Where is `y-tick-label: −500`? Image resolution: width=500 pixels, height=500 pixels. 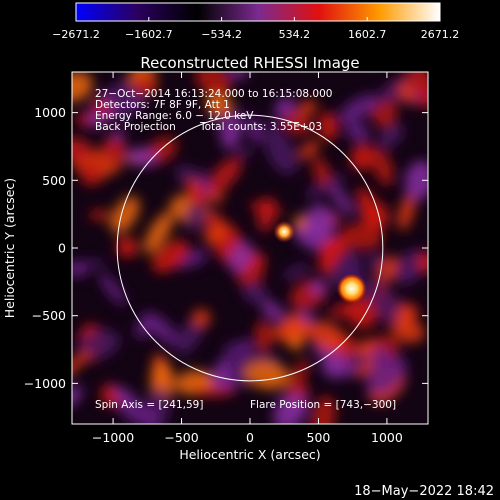
y-tick-label: −500 is located at coordinates (49, 315).